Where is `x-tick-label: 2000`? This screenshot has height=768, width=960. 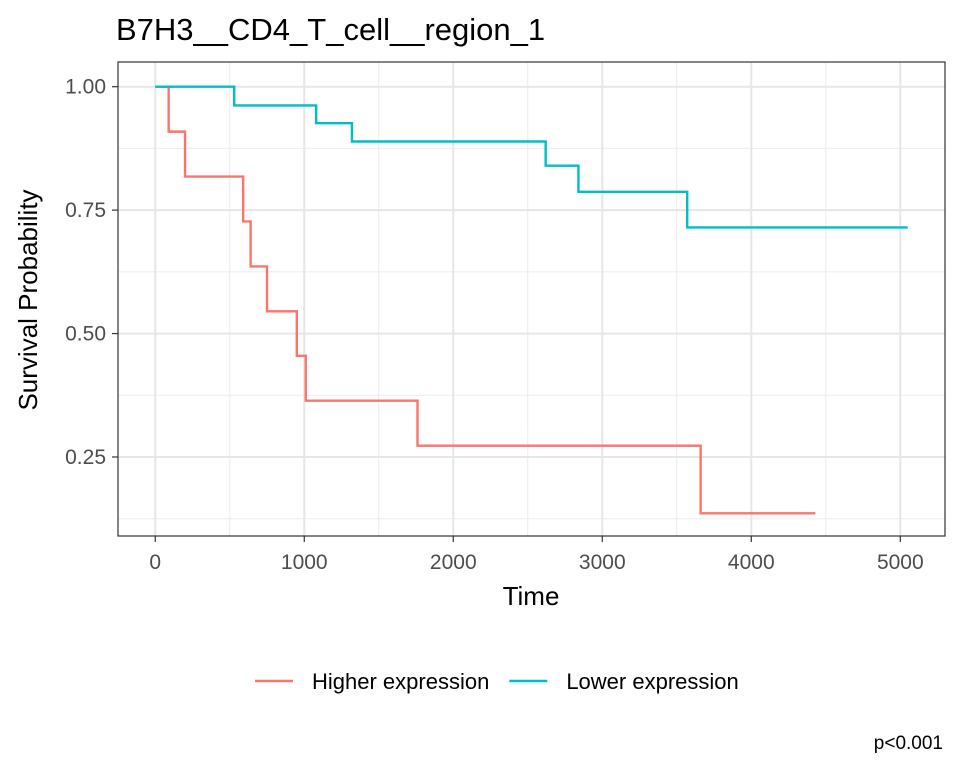
x-tick-label: 2000 is located at coordinates (453, 562).